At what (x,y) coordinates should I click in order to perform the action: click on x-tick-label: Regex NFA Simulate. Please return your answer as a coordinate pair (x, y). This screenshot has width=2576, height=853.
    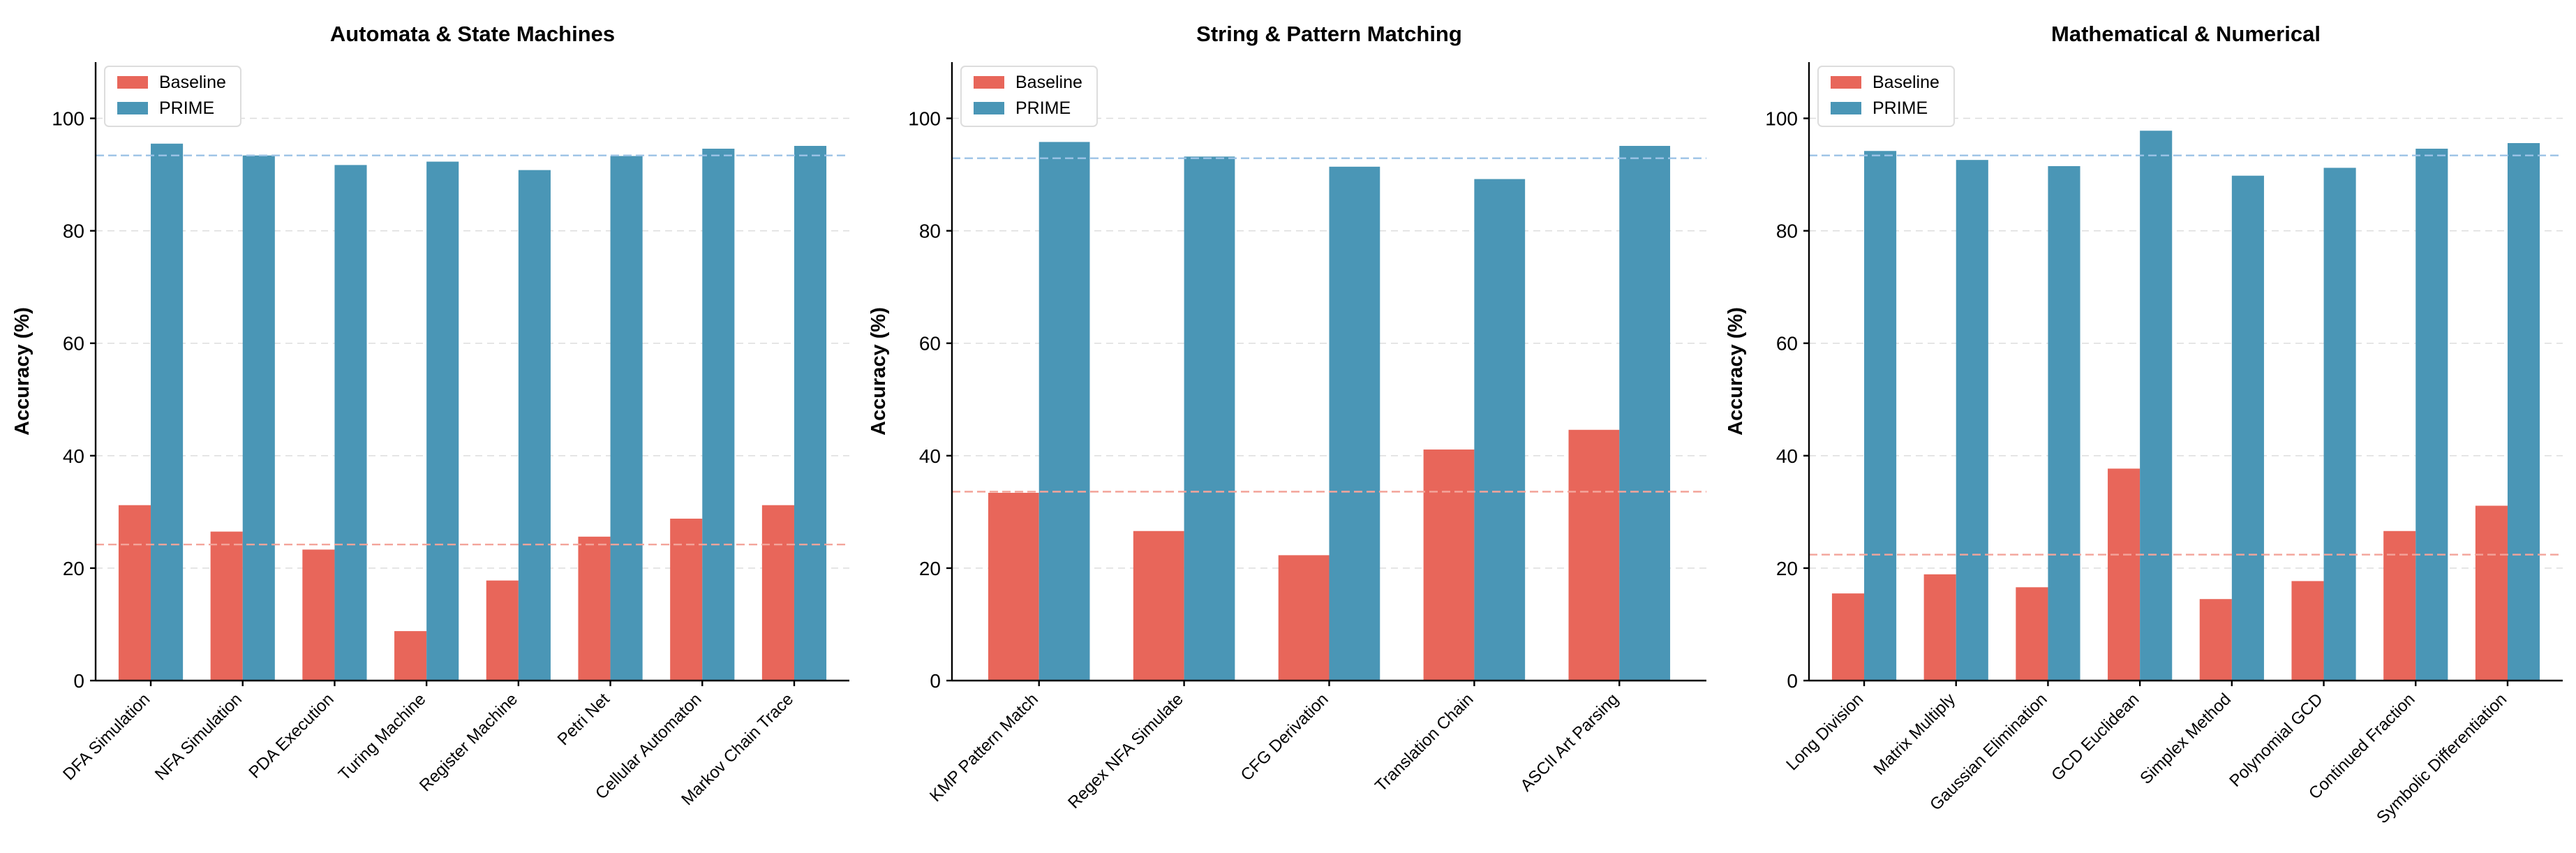
    Looking at the image, I should click on (1125, 751).